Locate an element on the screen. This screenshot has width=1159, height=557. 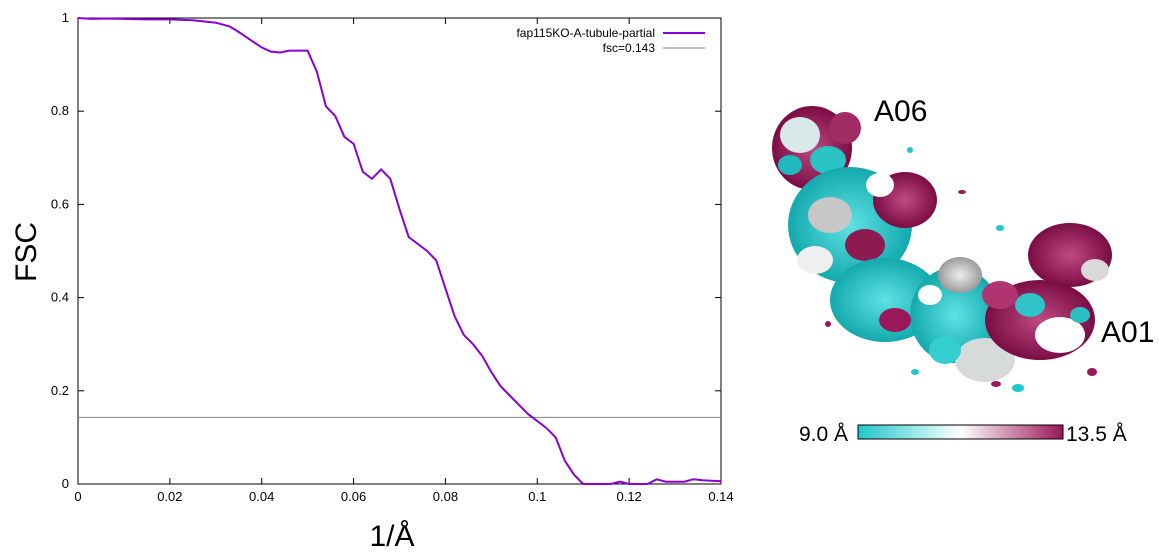
legend-label-curve: fap115KO-A-tubule-partial is located at coordinates (585, 33).